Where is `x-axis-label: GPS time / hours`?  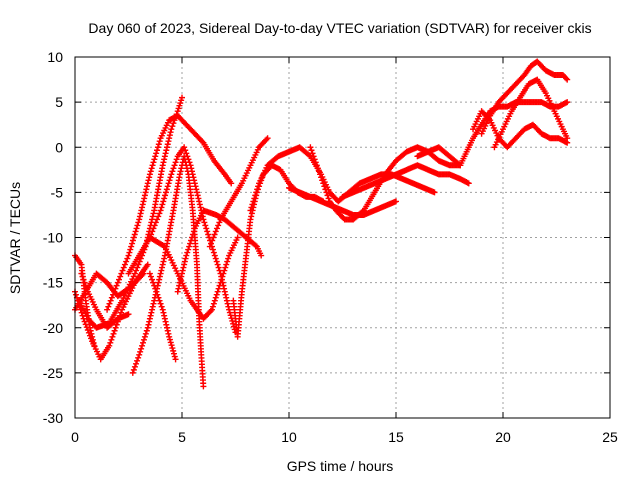
x-axis-label: GPS time / hours is located at coordinates (340, 466).